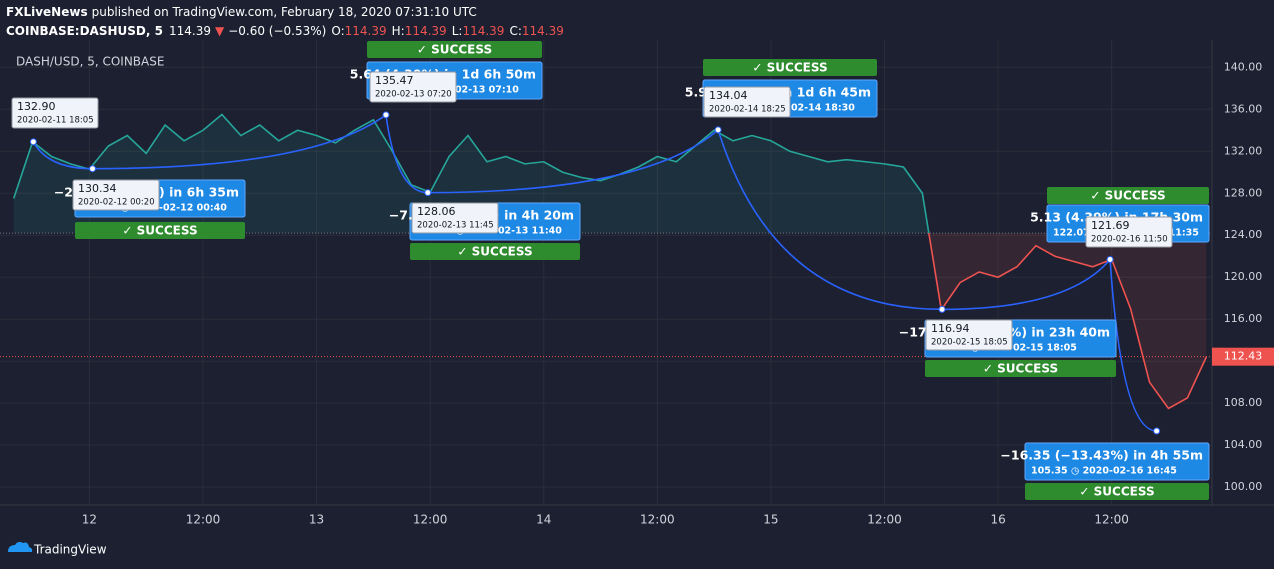  I want to click on h-label: H:, so click(398, 31).